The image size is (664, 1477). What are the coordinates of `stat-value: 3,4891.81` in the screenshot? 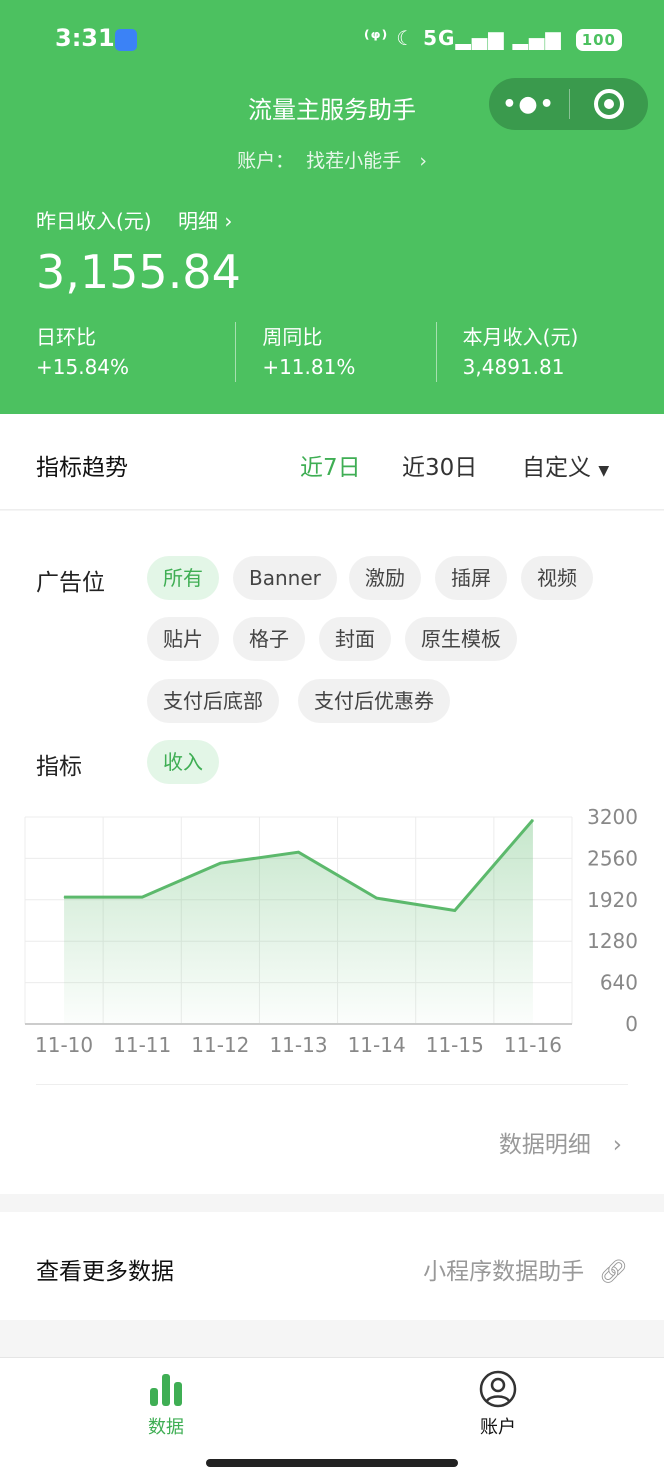 It's located at (513, 367).